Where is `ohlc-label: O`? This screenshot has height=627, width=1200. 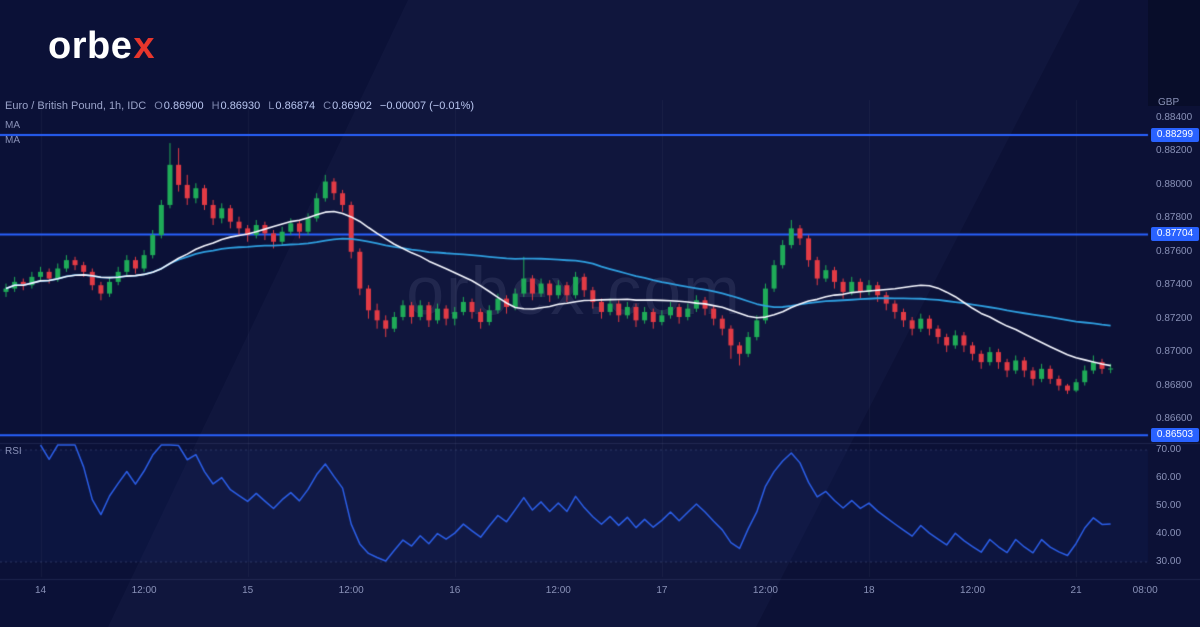 ohlc-label: O is located at coordinates (158, 106).